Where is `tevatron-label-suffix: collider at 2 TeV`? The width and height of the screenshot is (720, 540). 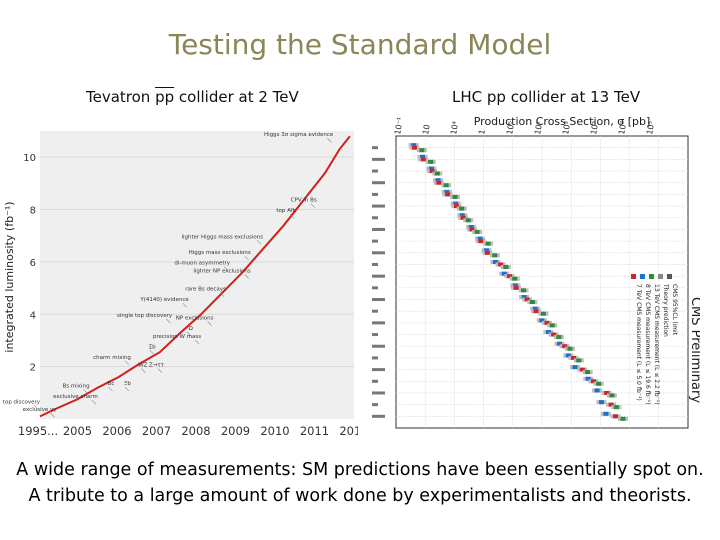 tevatron-label-suffix: collider at 2 TeV is located at coordinates (236, 97).